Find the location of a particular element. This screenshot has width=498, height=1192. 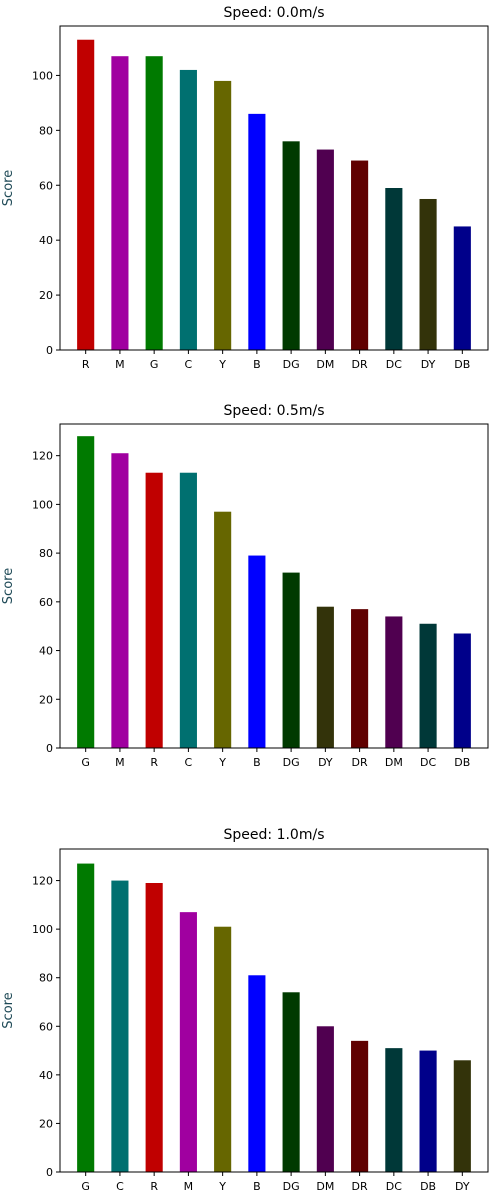

chart-title: Speed: 0.5m/s is located at coordinates (274, 411).